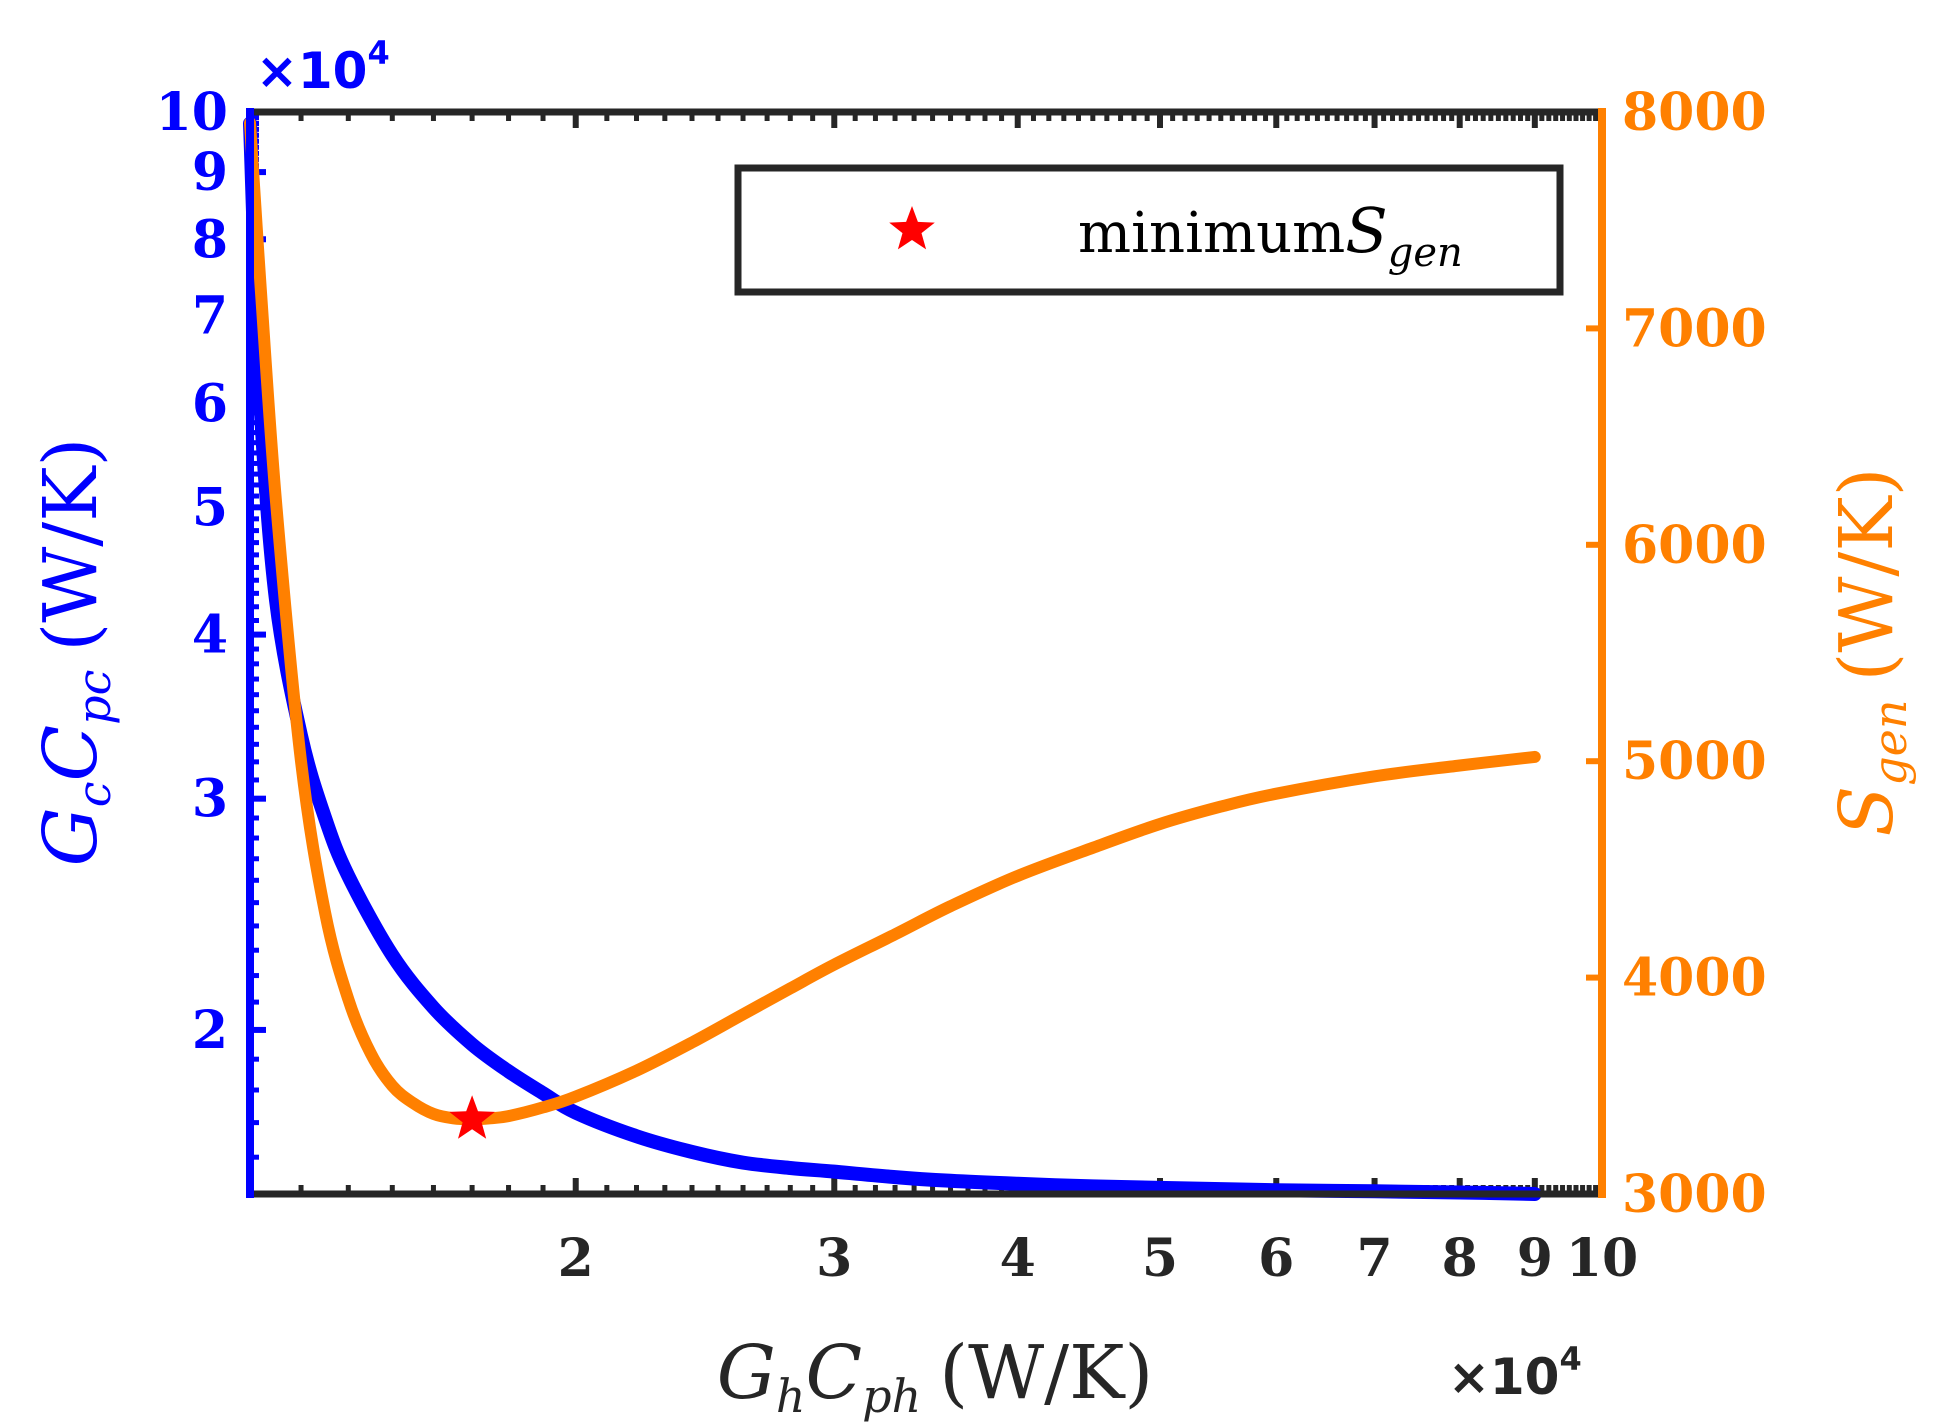 The height and width of the screenshot is (1427, 1941). I want to click on y-left-tick-label: 6, so click(210, 403).